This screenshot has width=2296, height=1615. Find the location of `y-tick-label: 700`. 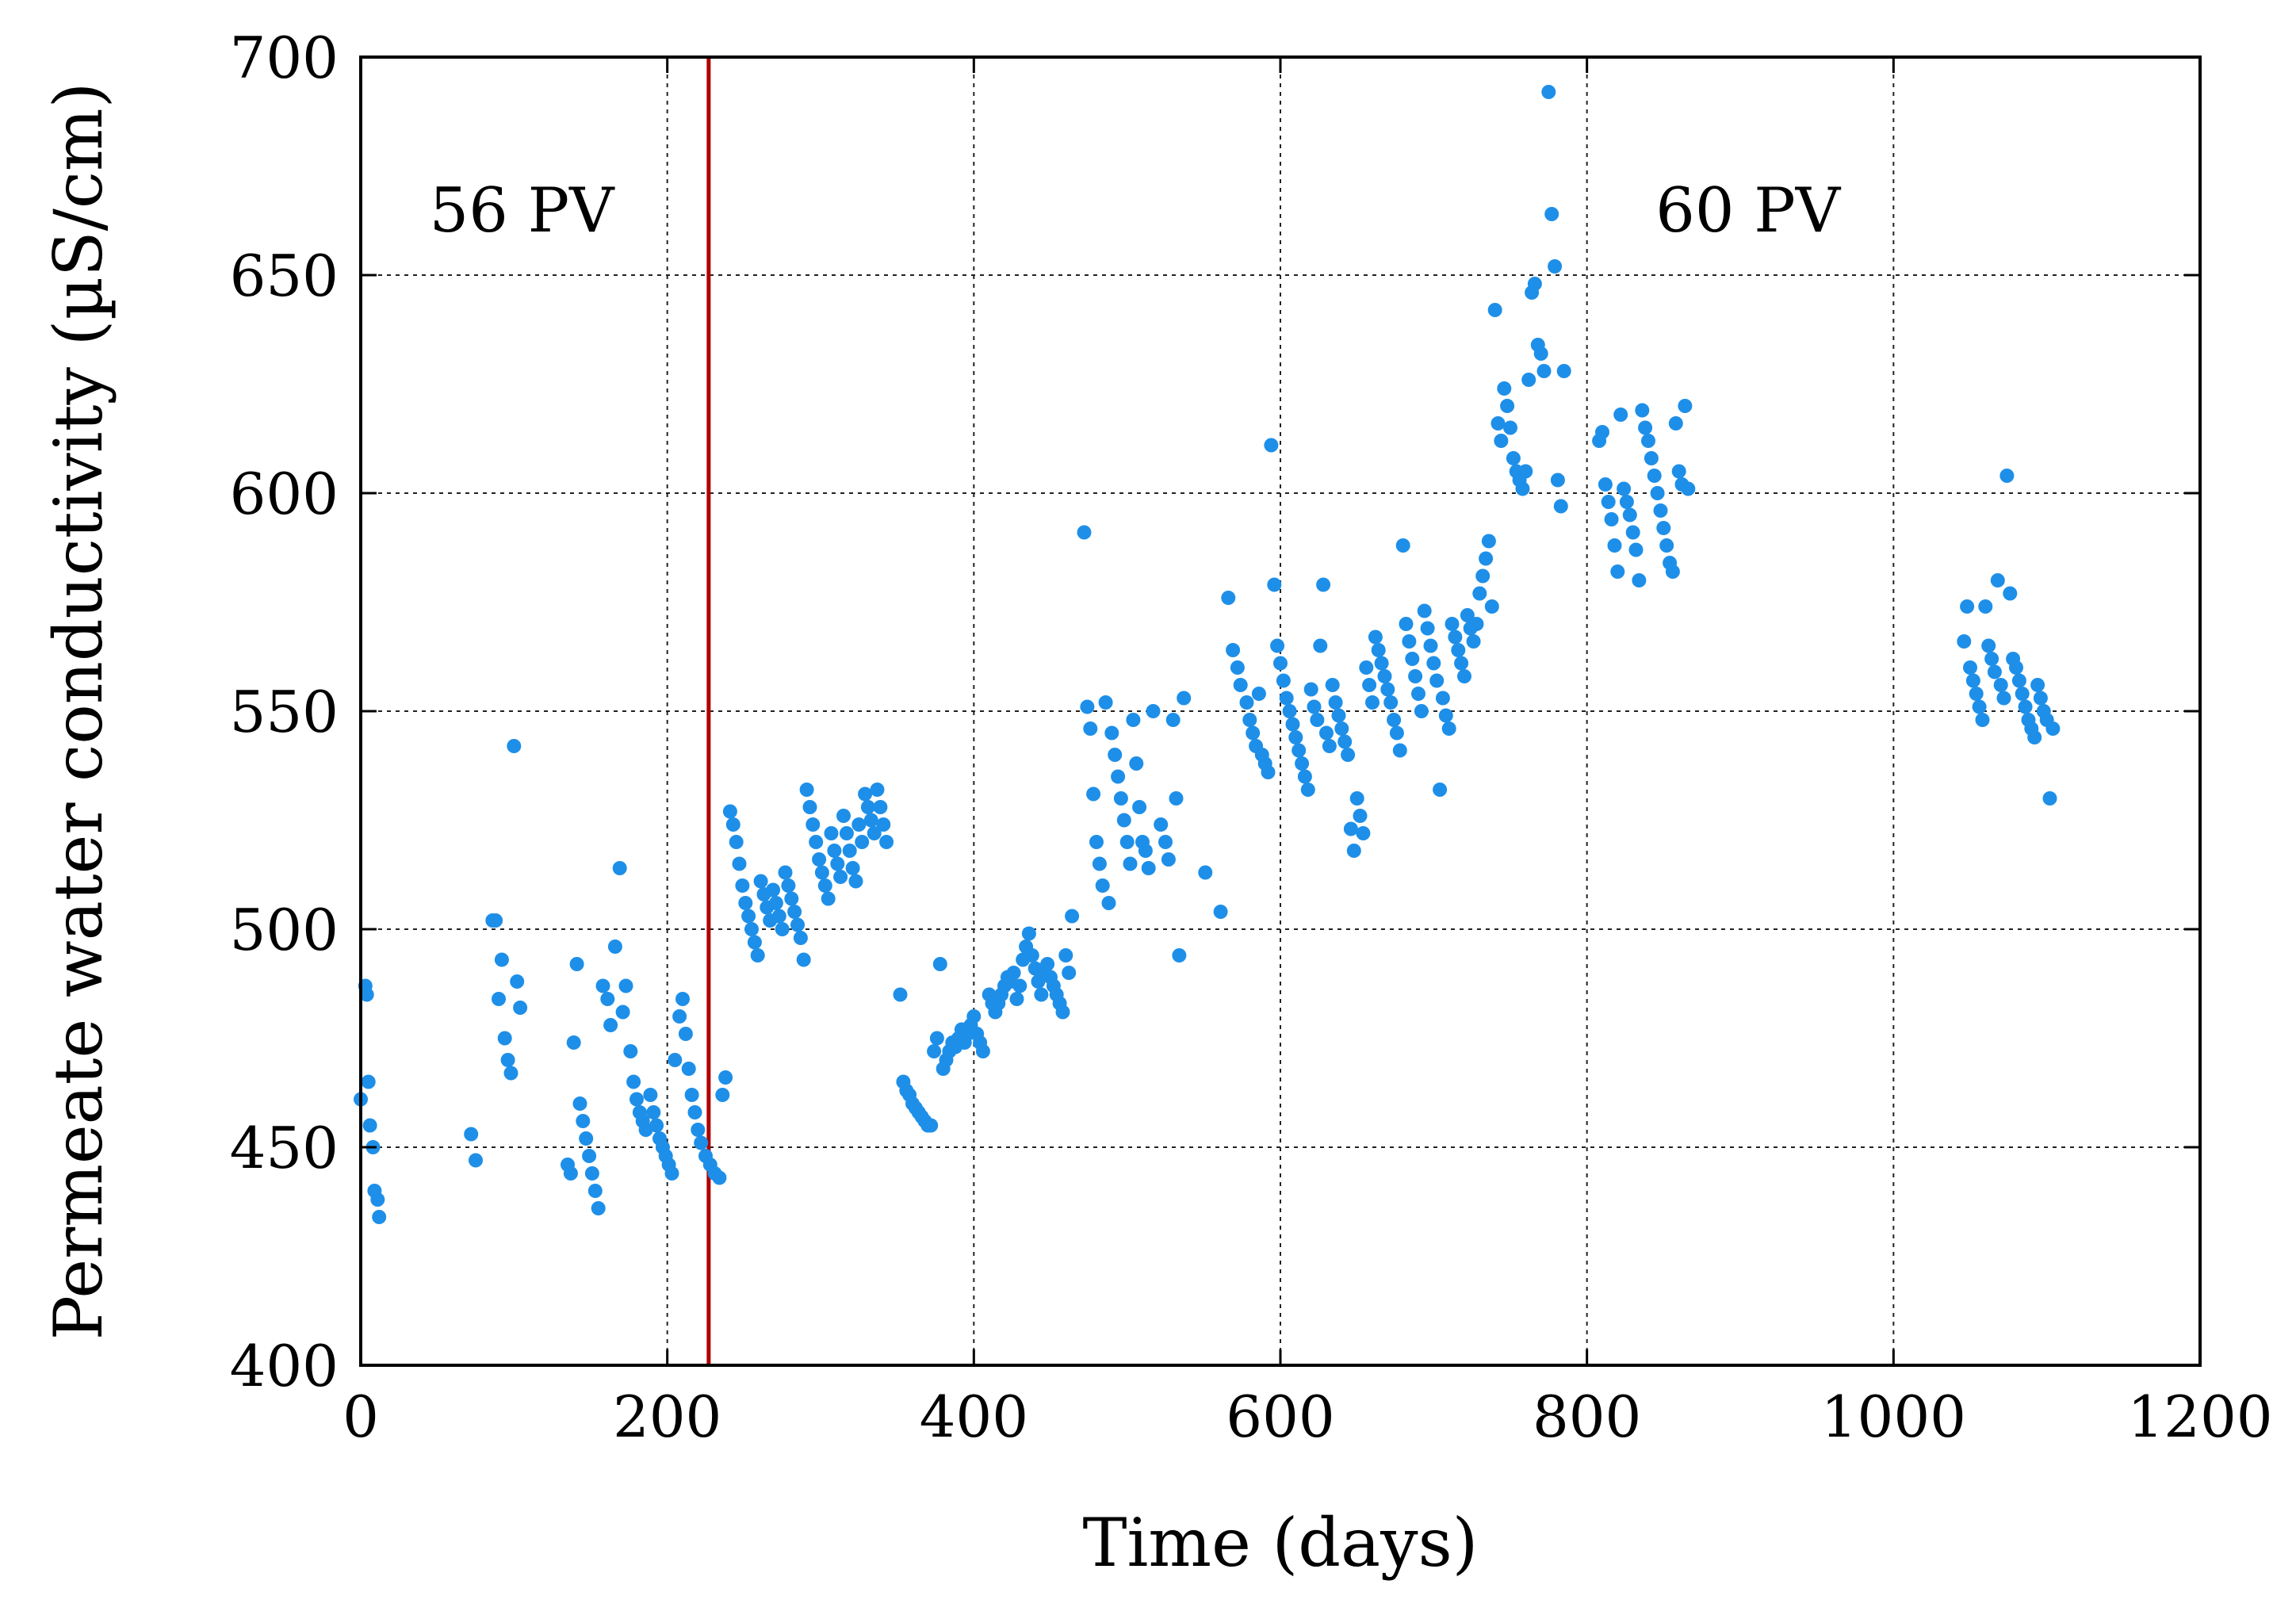

y-tick-label: 700 is located at coordinates (284, 58).